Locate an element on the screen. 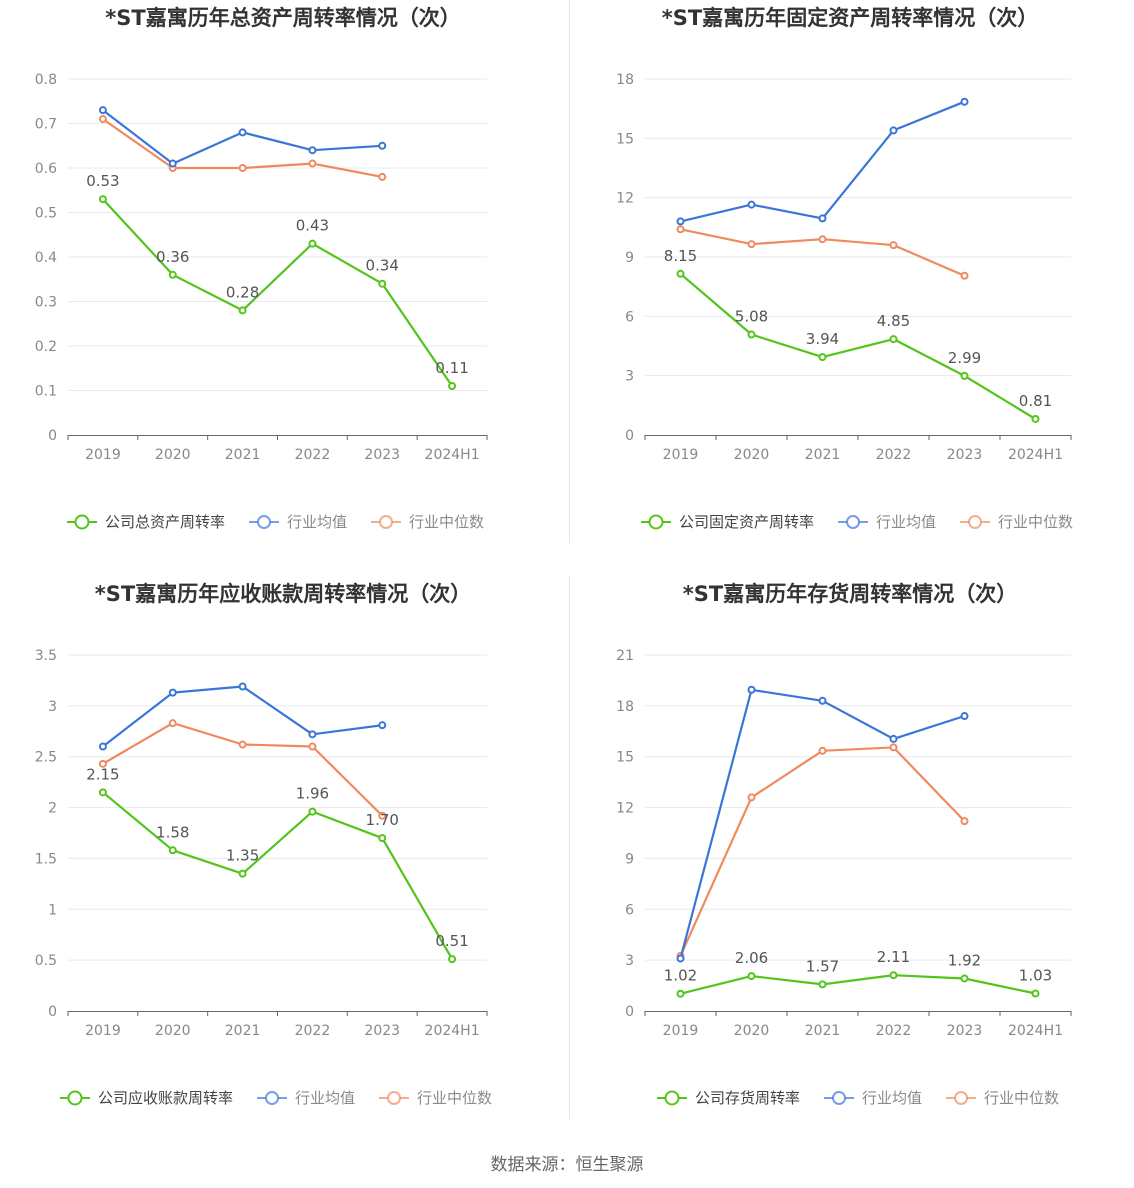 Image resolution: width=1134 pixels, height=1188 pixels. y-tick-label: 21 is located at coordinates (625, 656).